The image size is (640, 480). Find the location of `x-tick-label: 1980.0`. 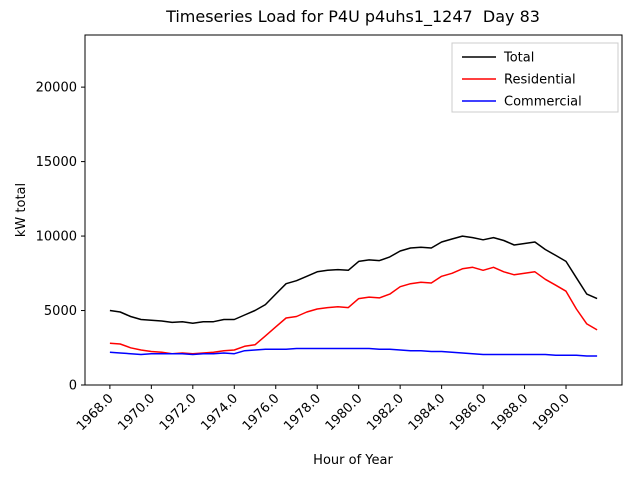

x-tick-label: 1980.0 is located at coordinates (344, 412).